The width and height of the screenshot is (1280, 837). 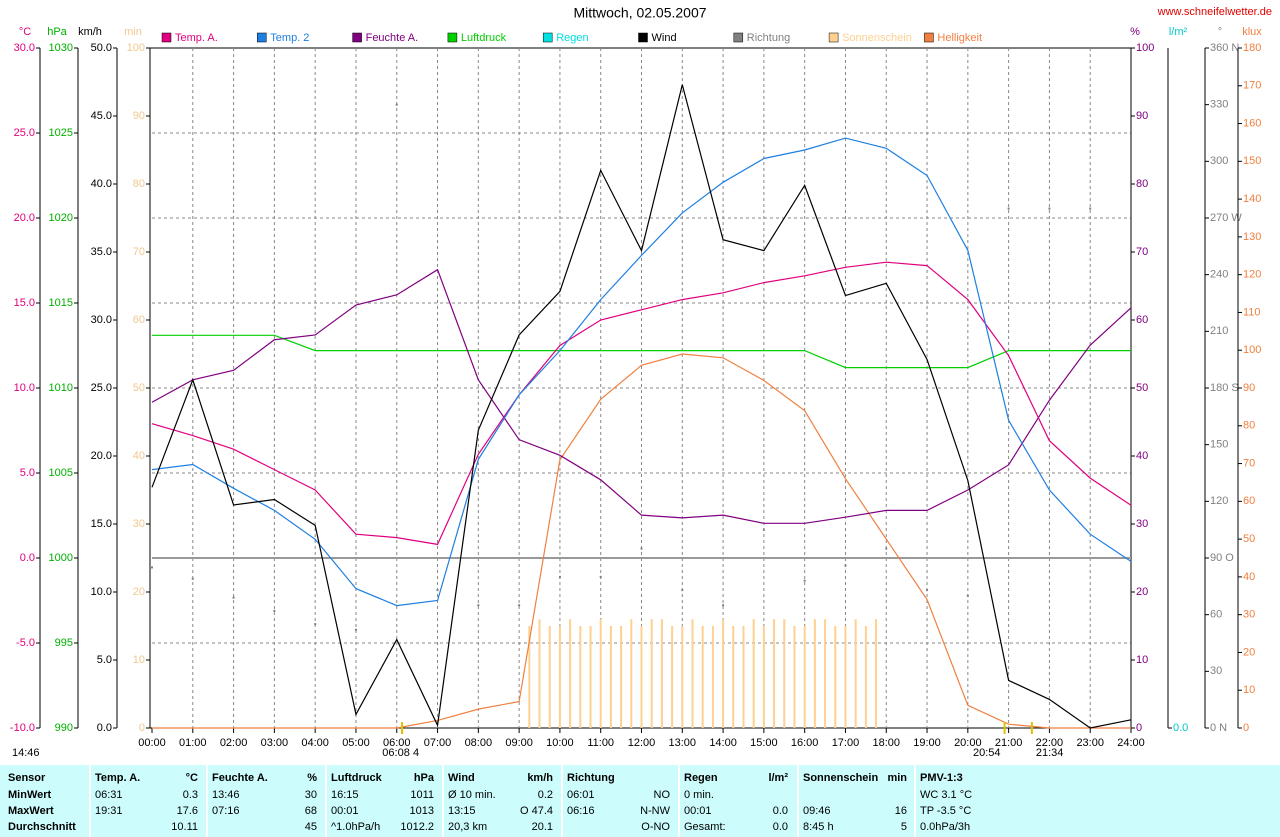 I want to click on y-tick-label: 1005, so click(x=61, y=473).